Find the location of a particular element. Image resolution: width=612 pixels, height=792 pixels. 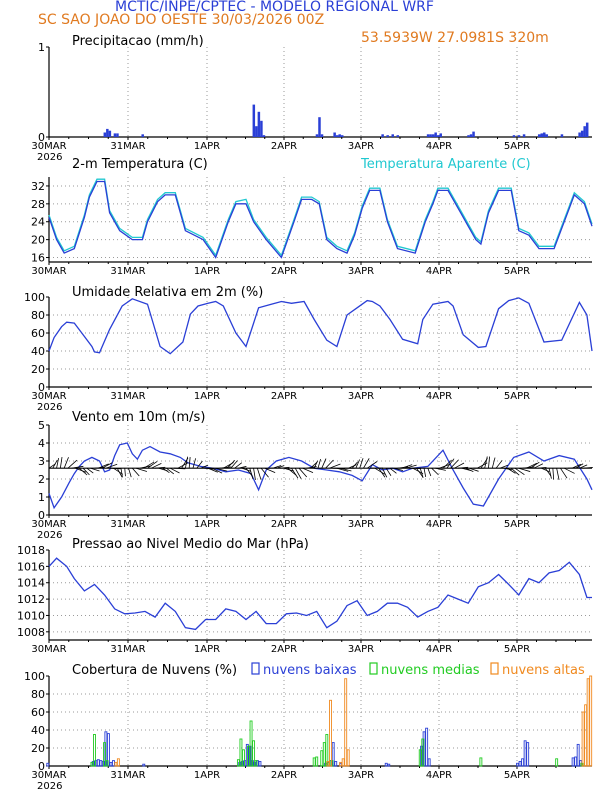

y-tick-label: 0 is located at coordinates (41, 515).